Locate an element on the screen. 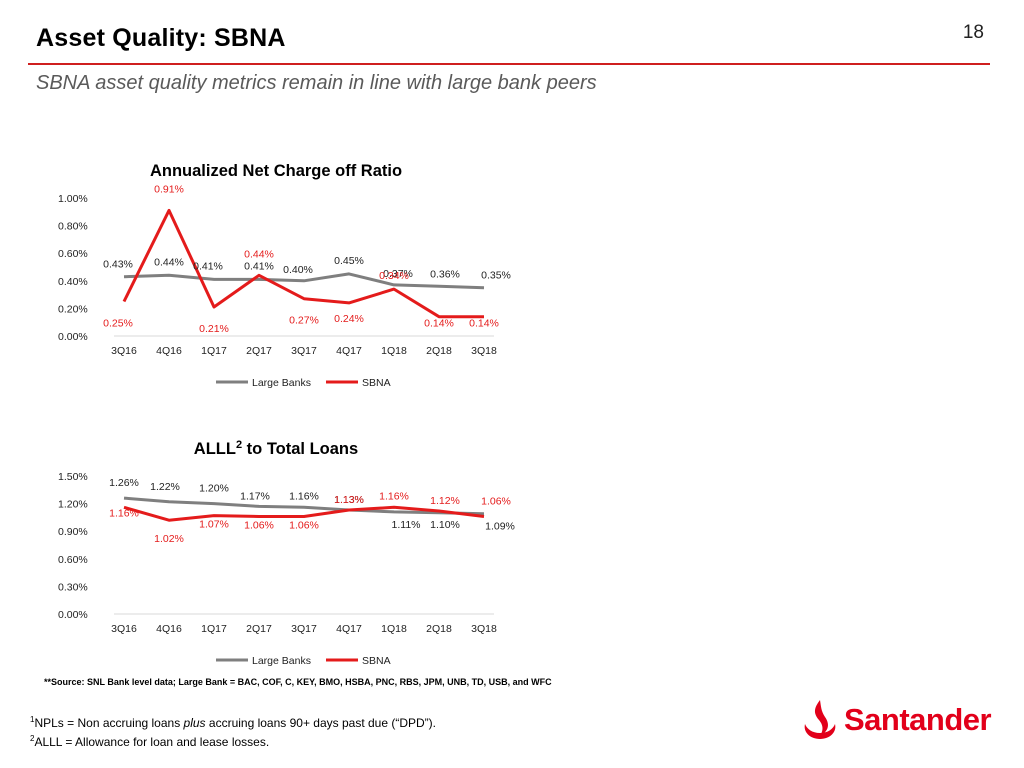 This screenshot has width=1024, height=768. data-label: 1.12% is located at coordinates (445, 501).